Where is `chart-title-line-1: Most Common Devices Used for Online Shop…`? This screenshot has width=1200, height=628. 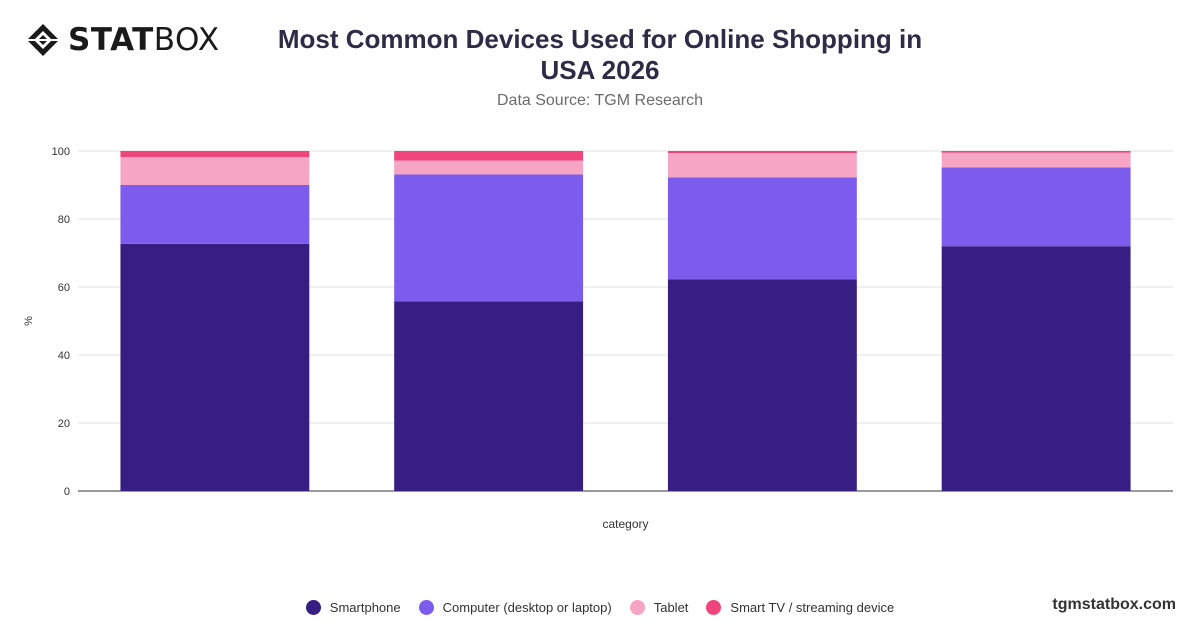
chart-title-line-1: Most Common Devices Used for Online Shop… is located at coordinates (600, 39).